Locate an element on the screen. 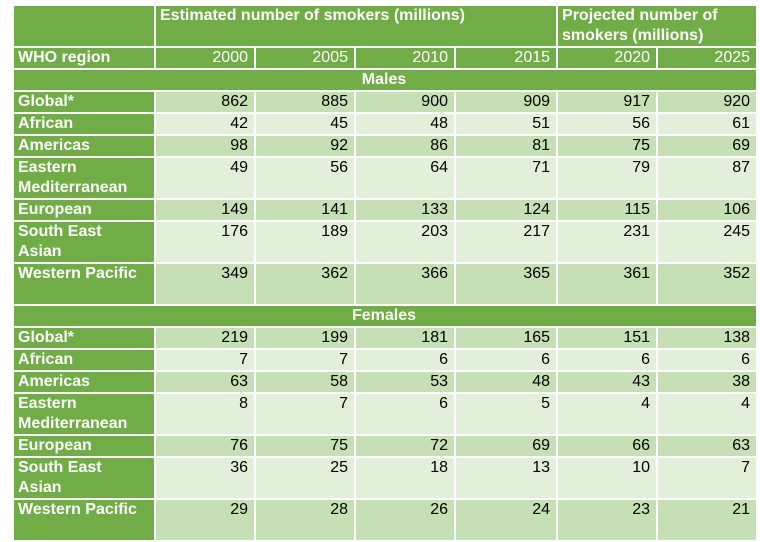 This screenshot has width=760, height=542. value-cell: 917 is located at coordinates (607, 102).